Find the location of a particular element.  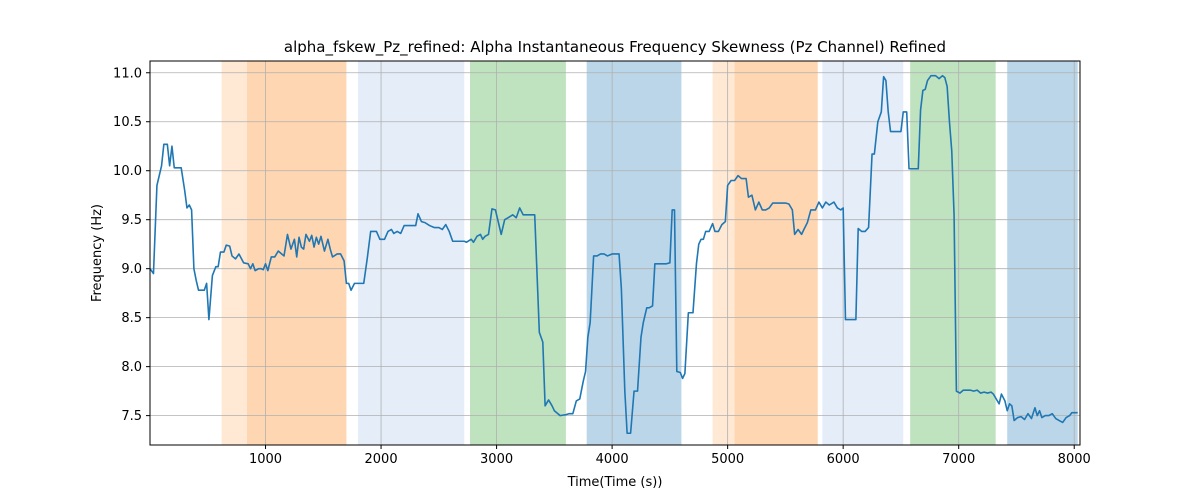

x-tick-layer: 1000 2000 3000 4000 5000 6000 7000 8000 is located at coordinates (670, 456).